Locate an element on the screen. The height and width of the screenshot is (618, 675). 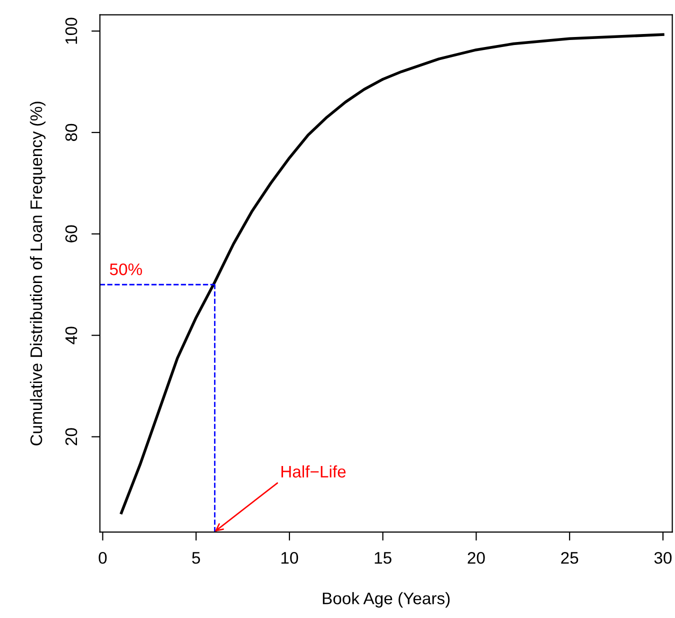
x-tick-label: 10 is located at coordinates (289, 558).